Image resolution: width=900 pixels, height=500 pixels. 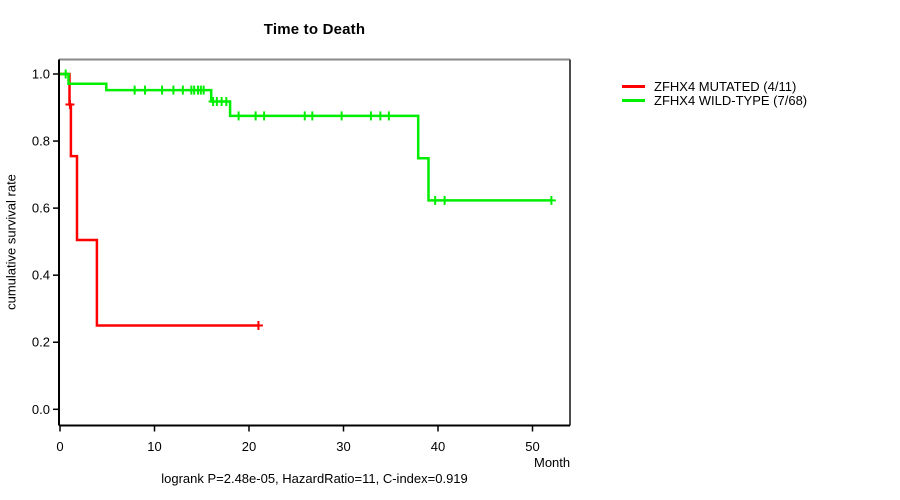 I want to click on legend-label-mutated: ZFHX4 MUTATED (4/11), so click(x=725, y=86).